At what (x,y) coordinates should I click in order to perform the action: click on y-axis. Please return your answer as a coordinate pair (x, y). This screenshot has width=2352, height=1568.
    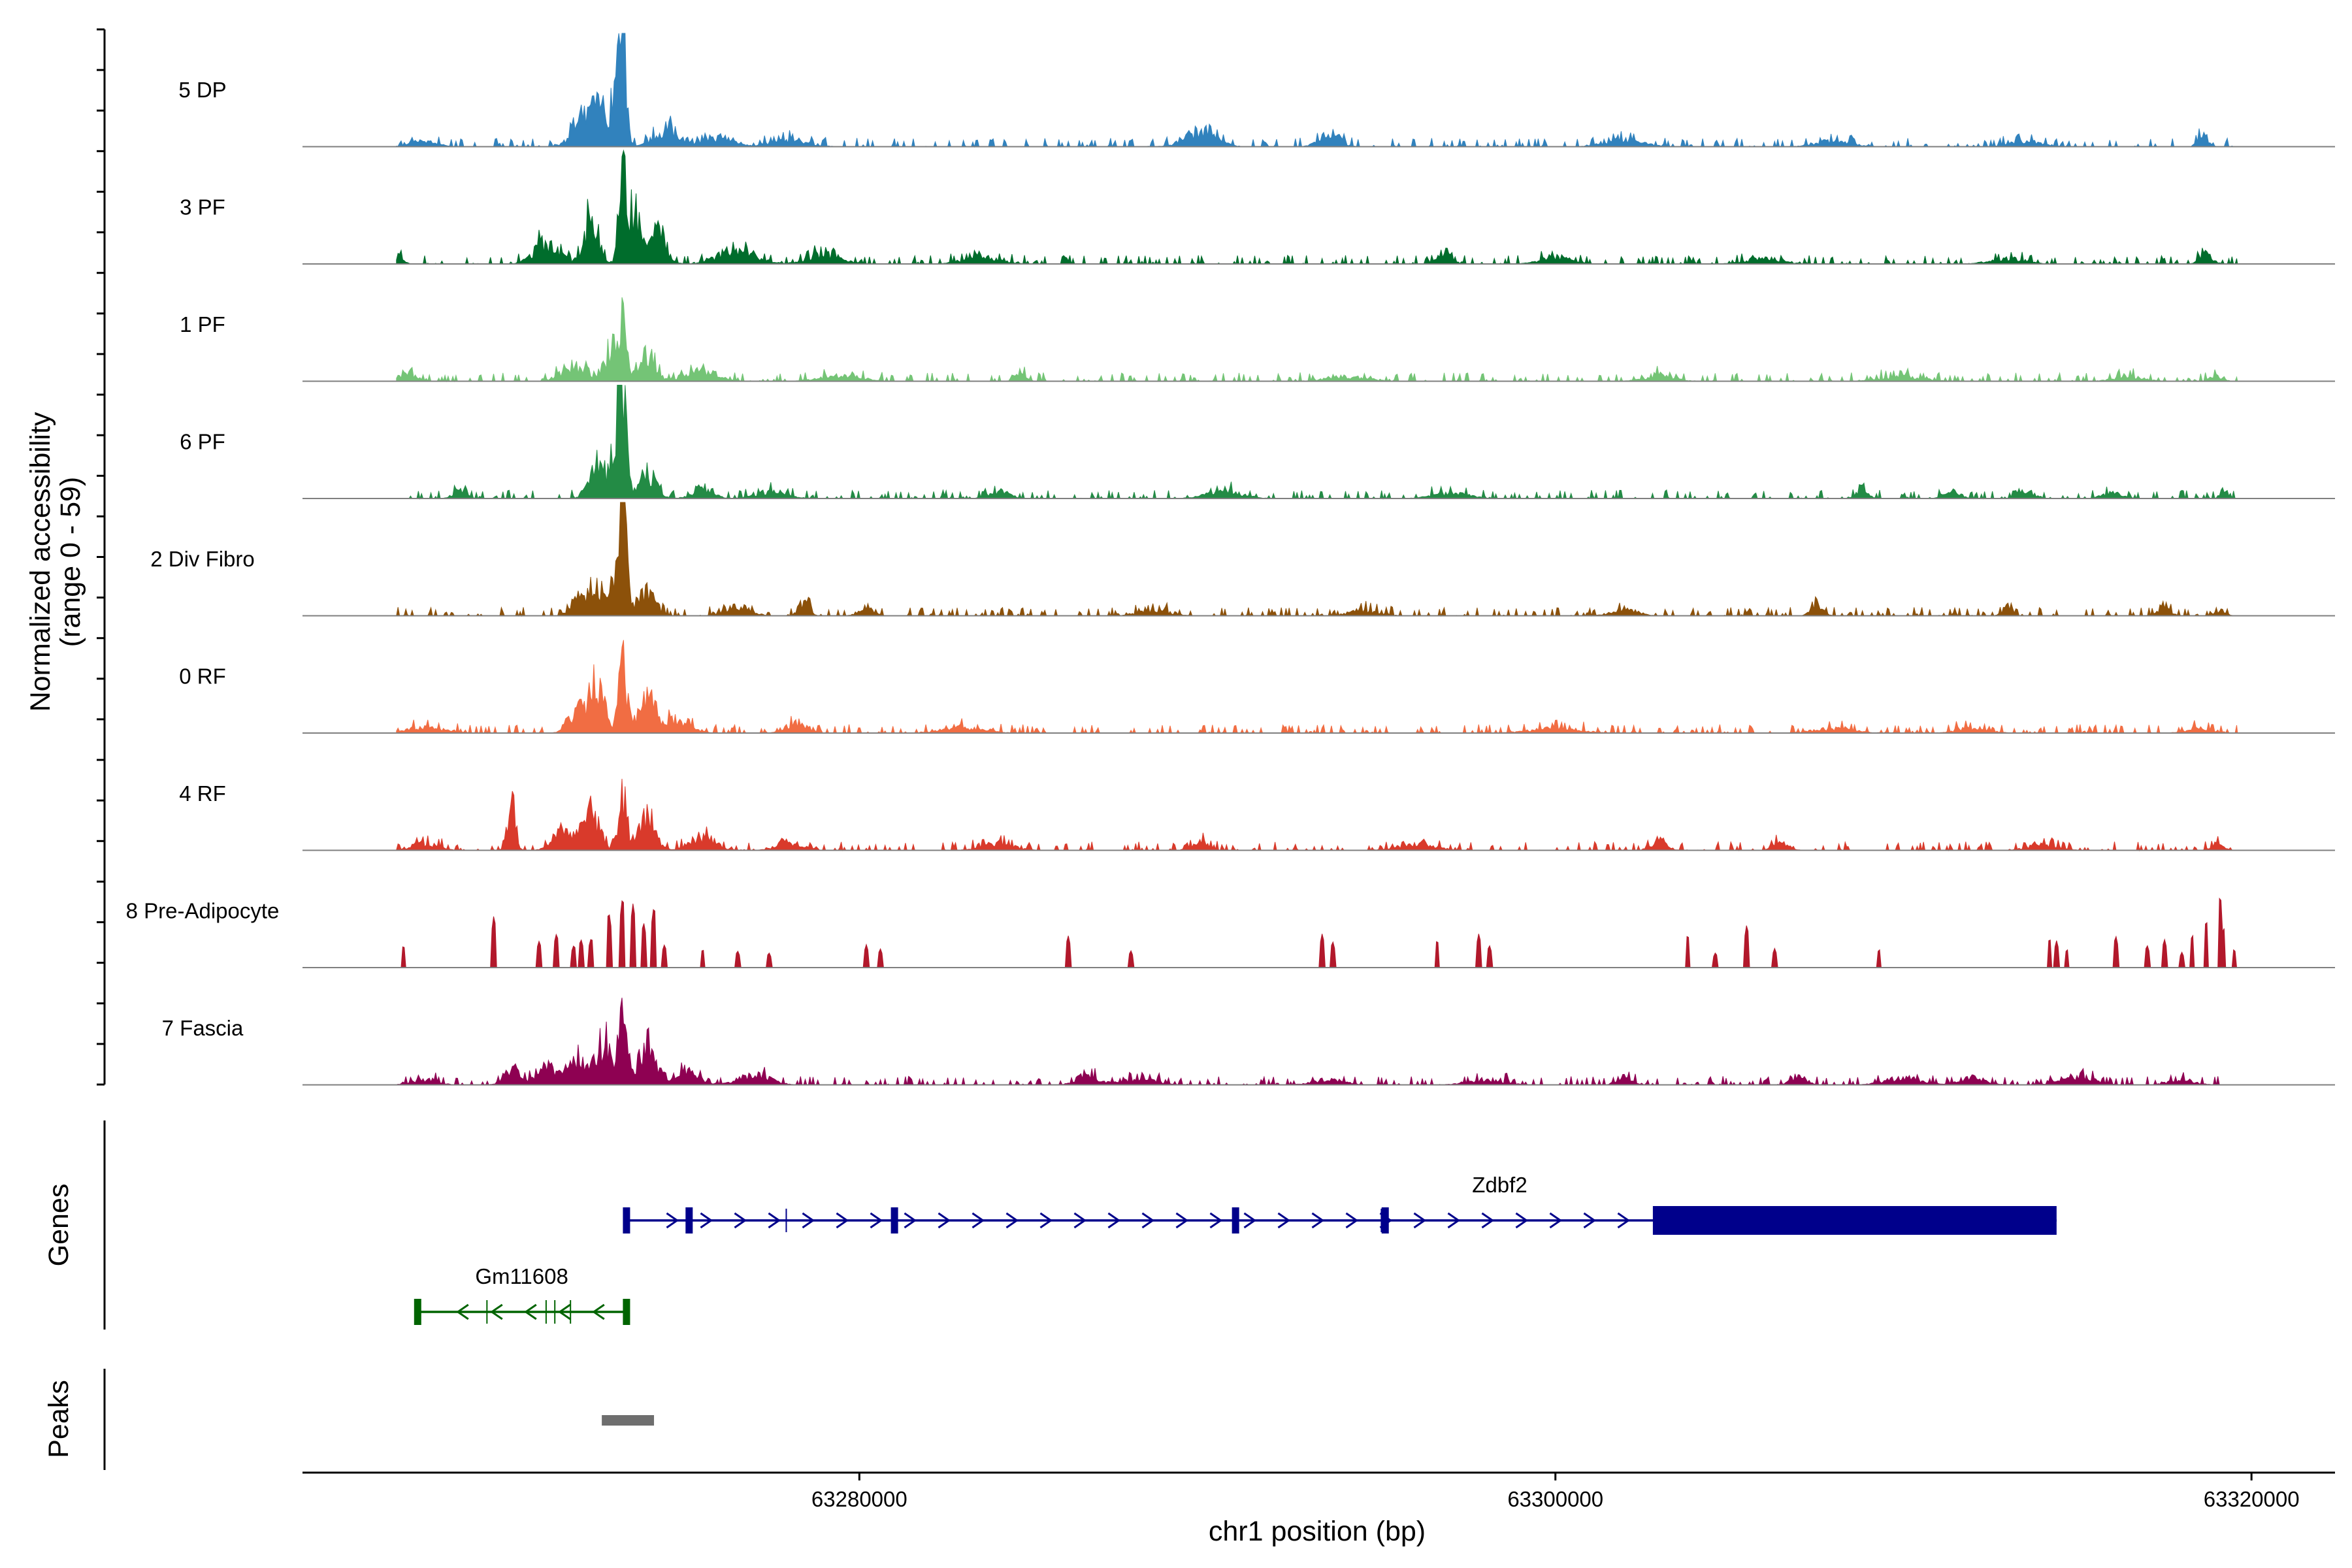
    Looking at the image, I should click on (101, 557).